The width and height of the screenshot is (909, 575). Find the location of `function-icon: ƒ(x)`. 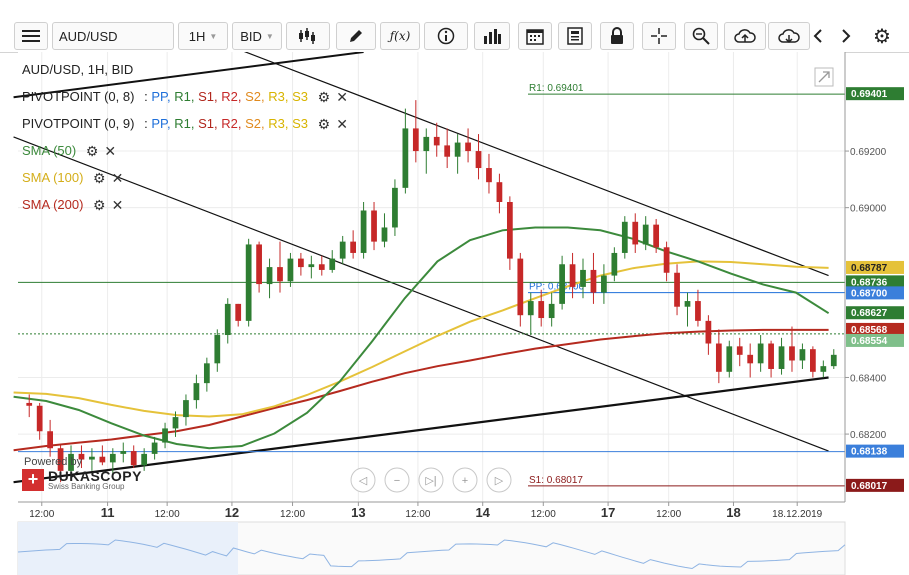

function-icon: ƒ(x) is located at coordinates (400, 36).